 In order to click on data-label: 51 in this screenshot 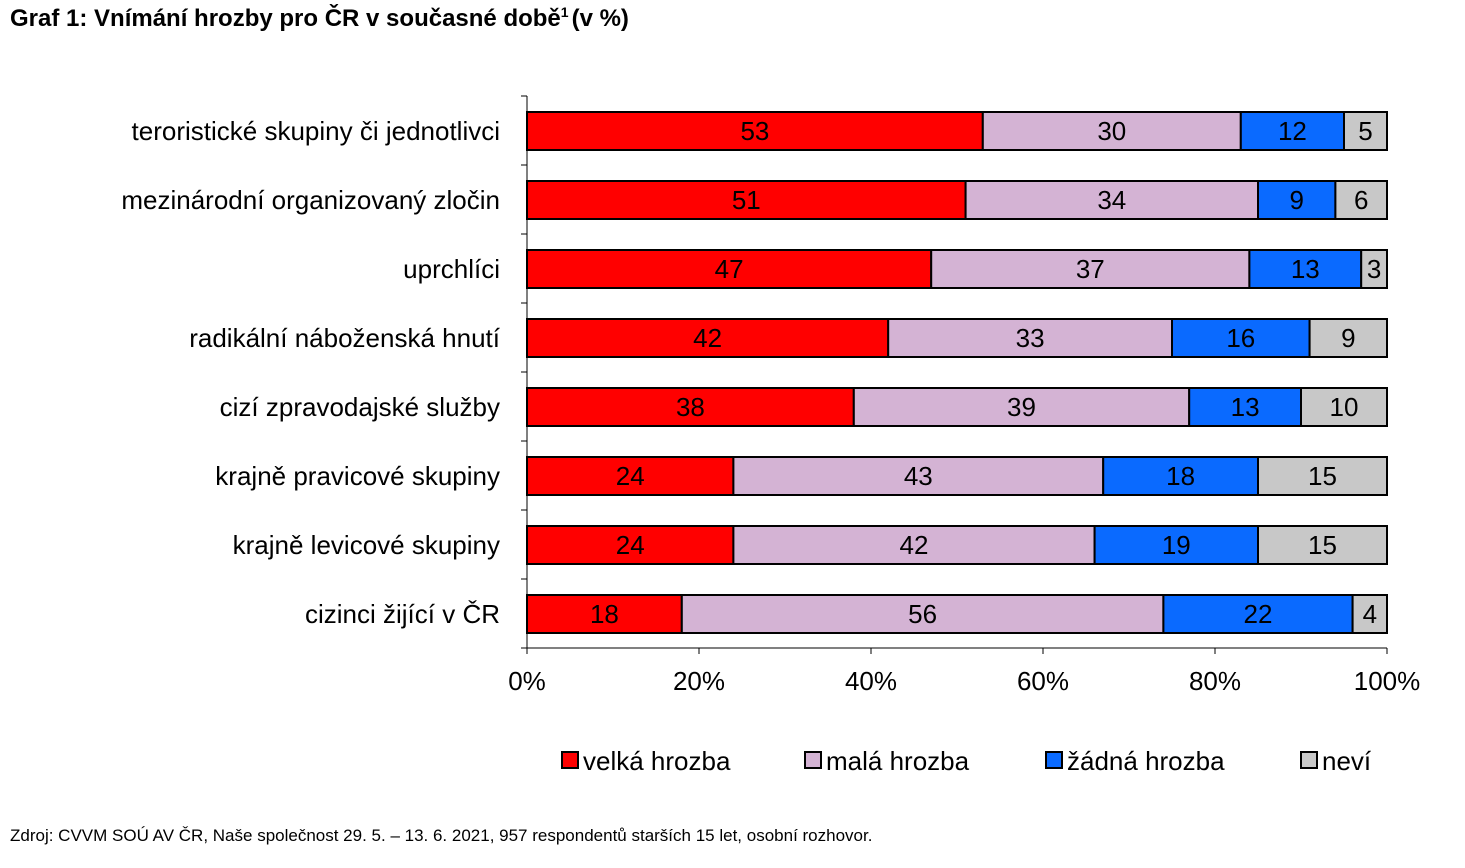, I will do `click(746, 200)`.